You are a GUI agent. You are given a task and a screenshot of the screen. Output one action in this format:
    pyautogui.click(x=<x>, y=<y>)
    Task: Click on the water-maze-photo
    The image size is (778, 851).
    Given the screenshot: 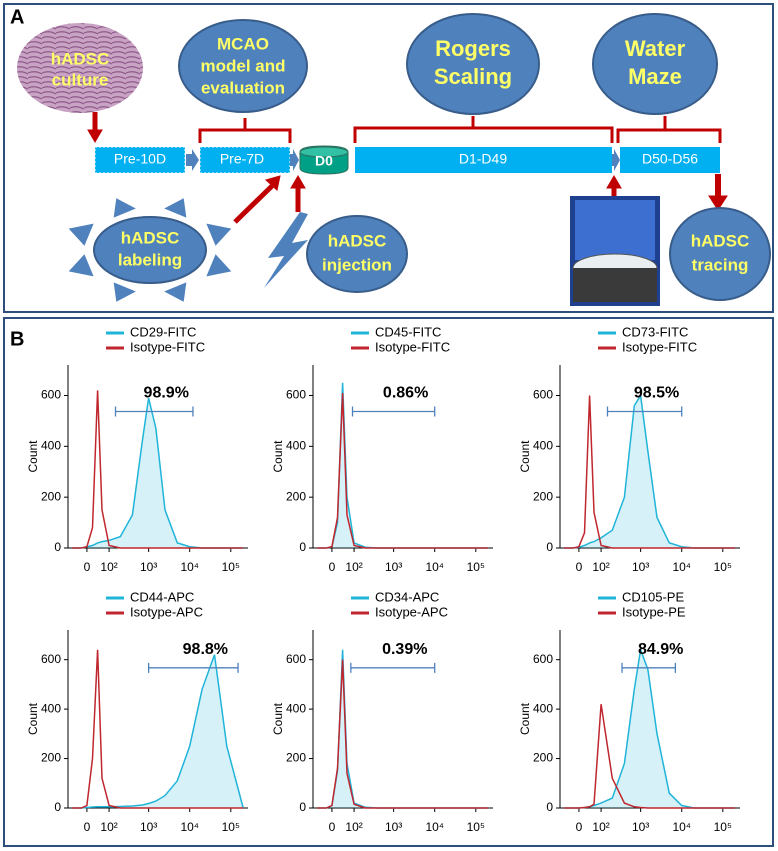 What is the action you would take?
    pyautogui.click(x=615, y=251)
    